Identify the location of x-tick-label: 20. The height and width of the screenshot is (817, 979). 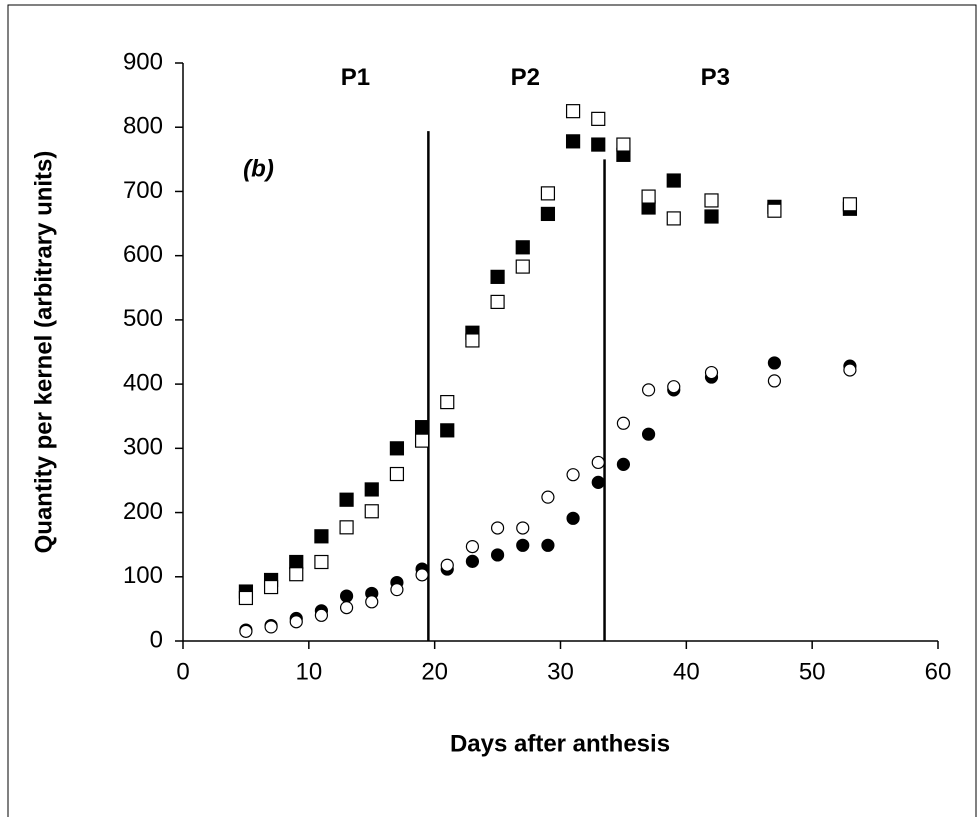
(434, 671).